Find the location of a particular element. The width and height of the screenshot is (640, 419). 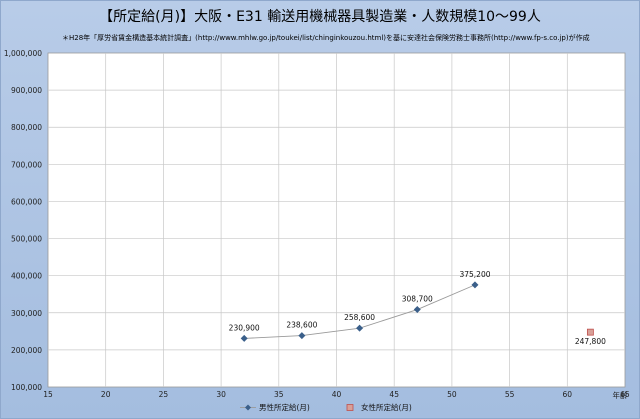

data-label: 247,800 is located at coordinates (590, 341).